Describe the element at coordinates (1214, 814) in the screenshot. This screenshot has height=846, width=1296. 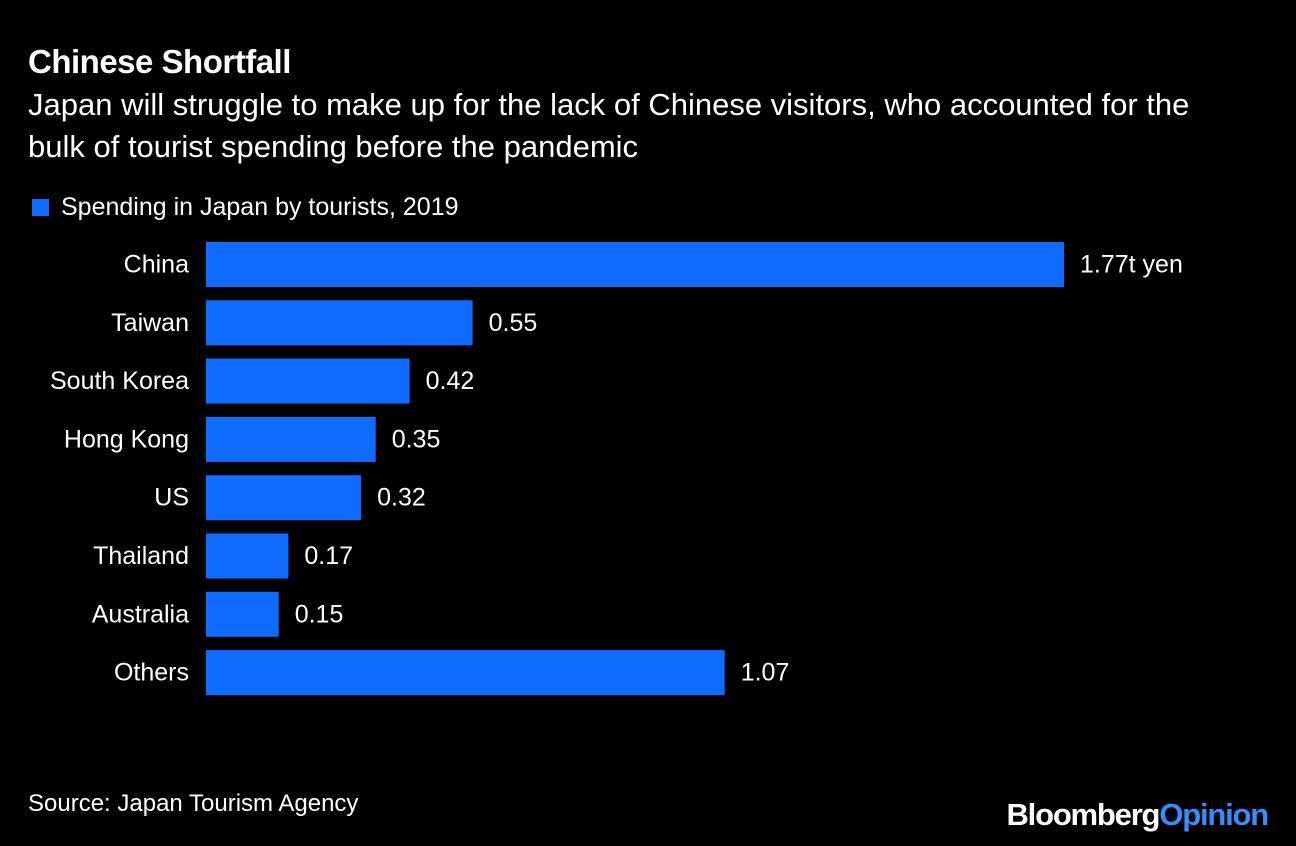
I see `logo-opinion: Opinion` at that location.